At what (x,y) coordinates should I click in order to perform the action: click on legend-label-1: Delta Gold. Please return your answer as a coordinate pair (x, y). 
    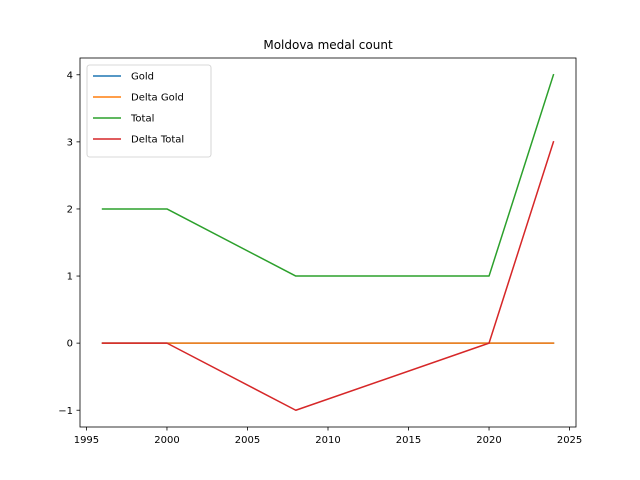
    Looking at the image, I should click on (157, 98).